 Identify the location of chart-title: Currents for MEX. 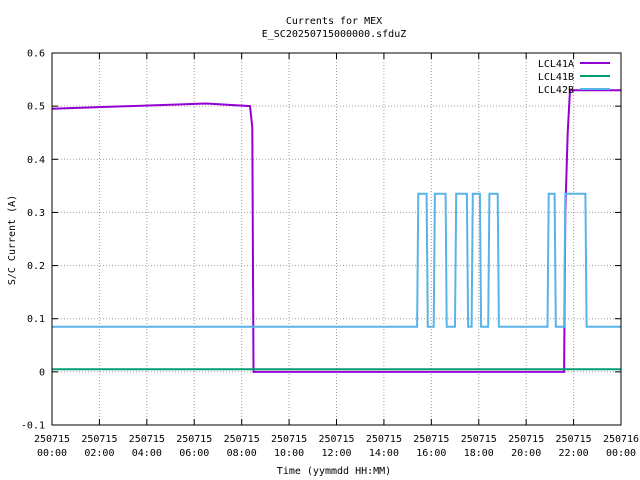
(334, 21).